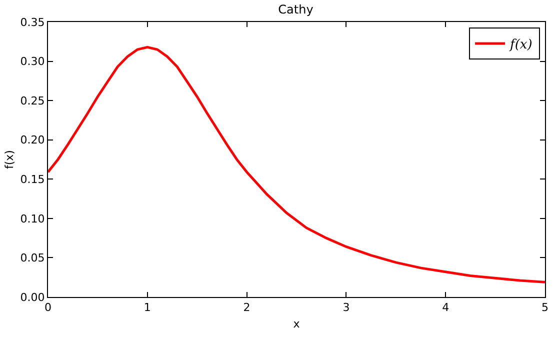  I want to click on chart-title: Cathy, so click(296, 9).